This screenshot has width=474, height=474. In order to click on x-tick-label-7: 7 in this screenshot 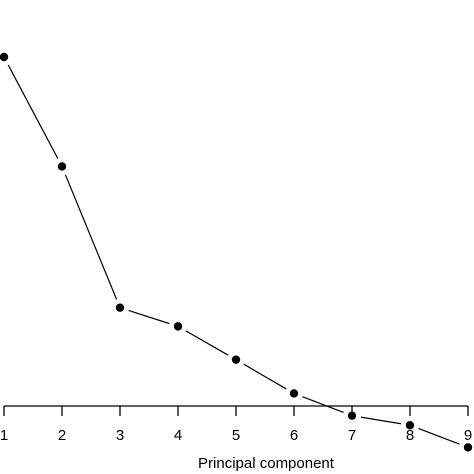, I will do `click(352, 435)`.